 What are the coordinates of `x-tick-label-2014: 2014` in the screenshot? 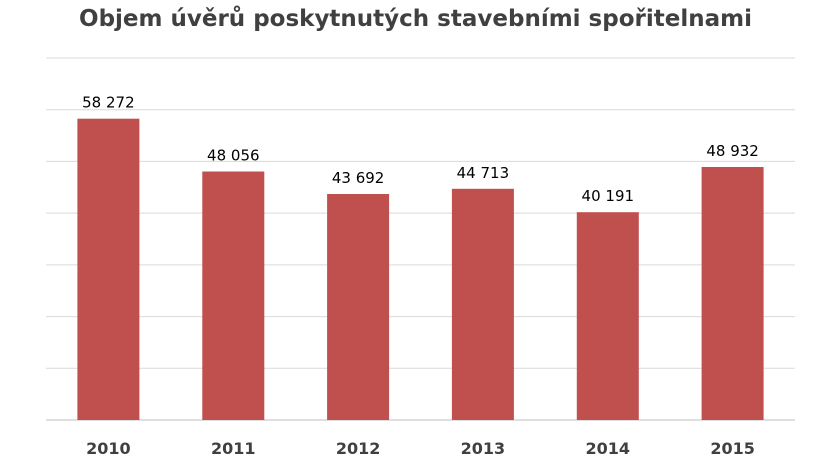 It's located at (608, 448).